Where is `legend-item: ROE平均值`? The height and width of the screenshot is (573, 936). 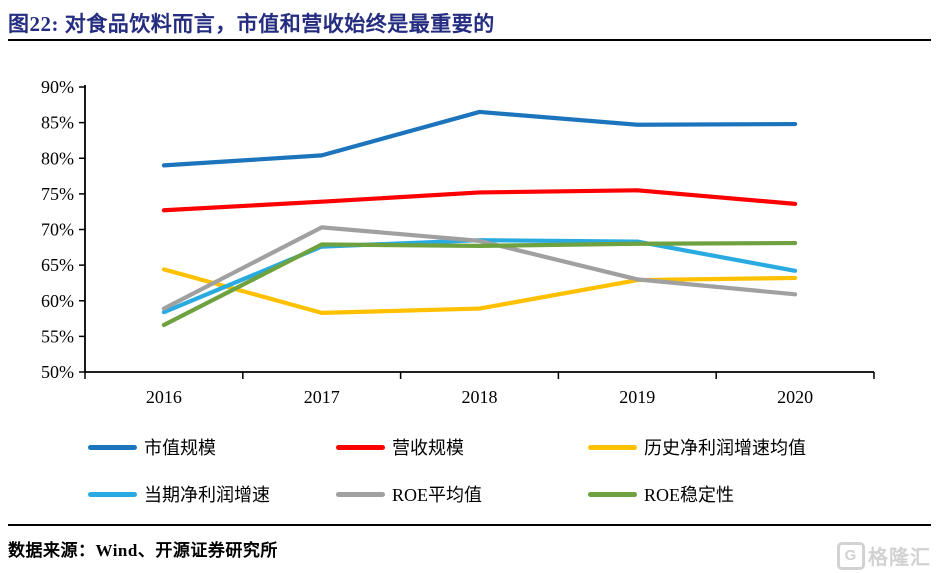 legend-item: ROE平均值 is located at coordinates (462, 494).